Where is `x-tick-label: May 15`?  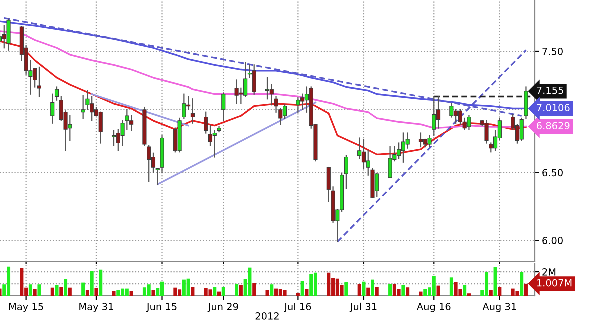
x-tick-label: May 15 is located at coordinates (26, 307).